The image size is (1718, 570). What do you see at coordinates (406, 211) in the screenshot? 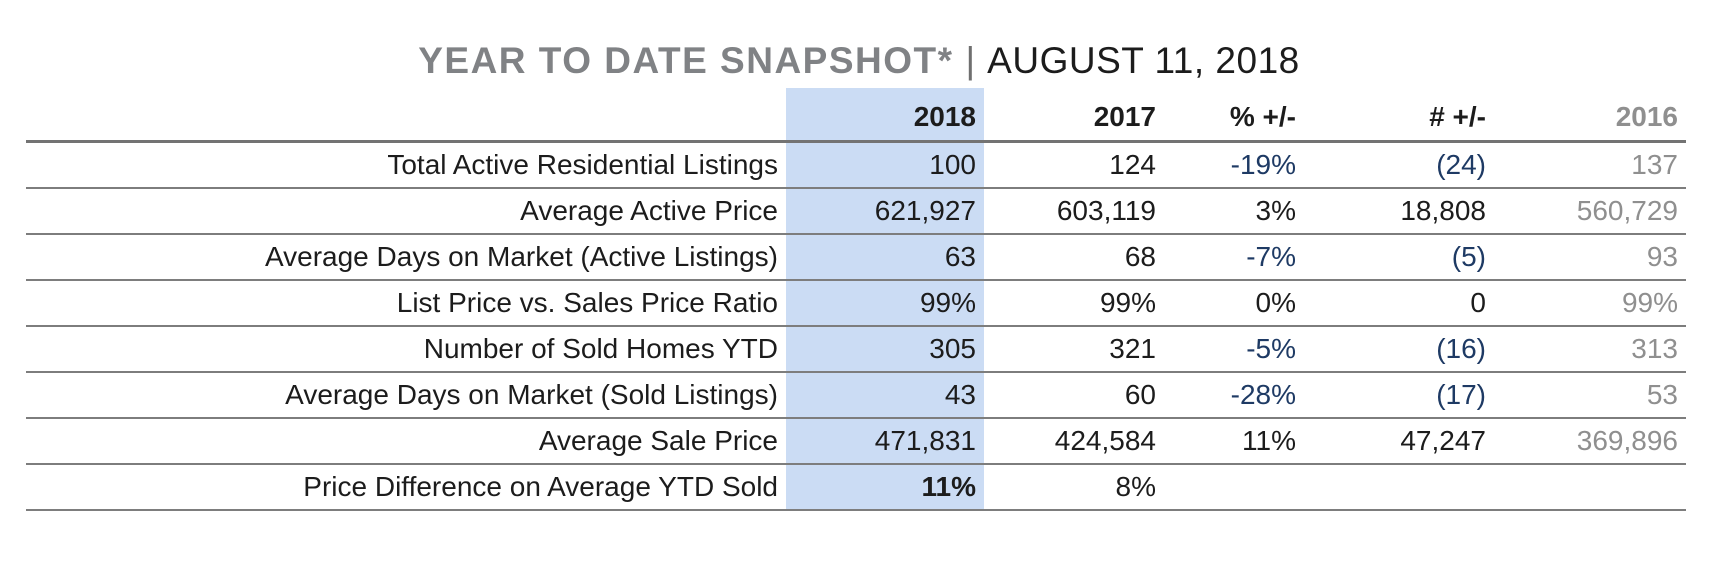
I see `row-label: Average Active Price` at bounding box center [406, 211].